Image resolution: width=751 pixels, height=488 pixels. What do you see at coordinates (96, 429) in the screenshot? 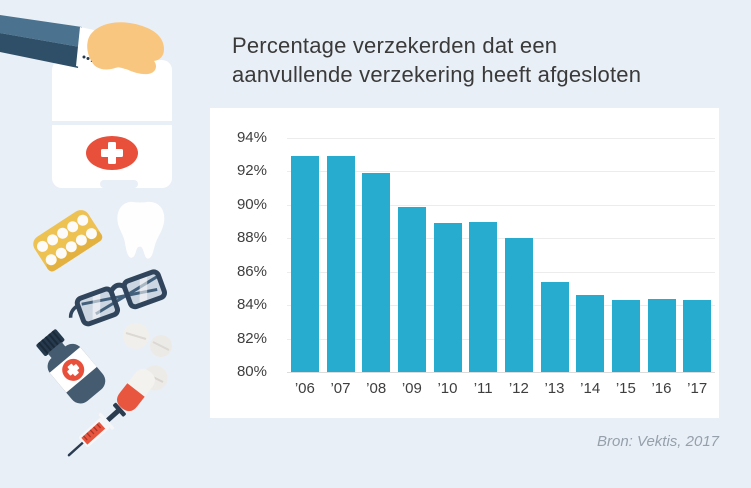
I see `syringe-icon` at bounding box center [96, 429].